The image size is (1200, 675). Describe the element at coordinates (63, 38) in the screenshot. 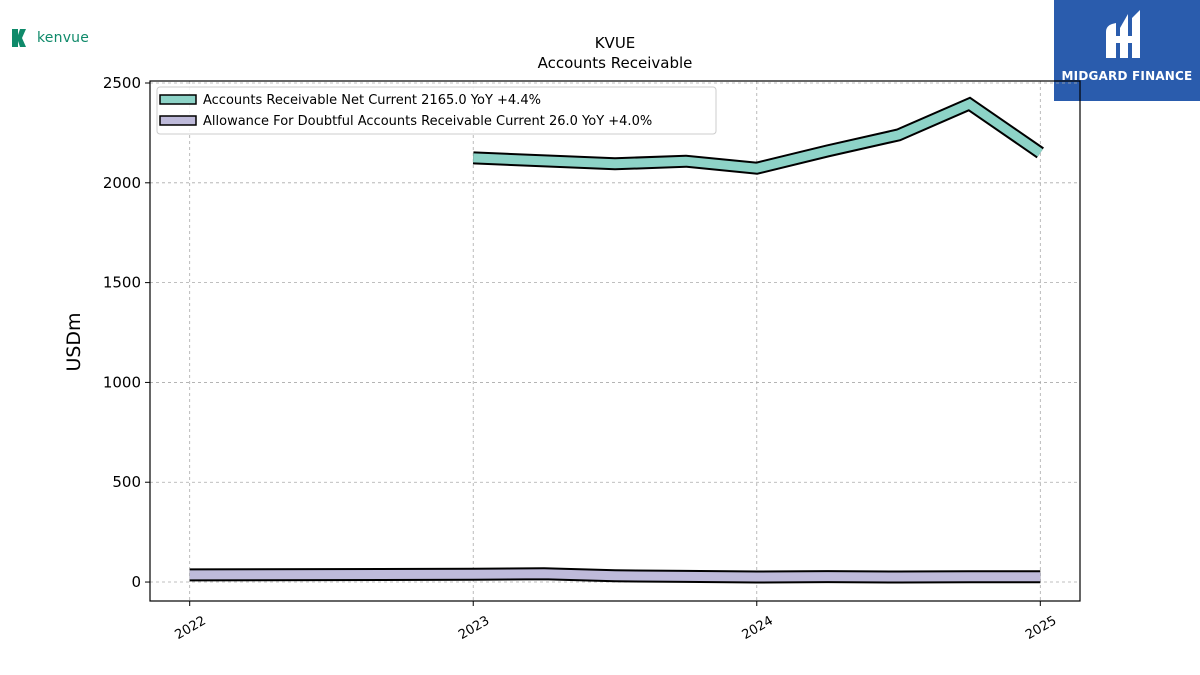

I see `kenvue-logo-text: kenvue` at that location.